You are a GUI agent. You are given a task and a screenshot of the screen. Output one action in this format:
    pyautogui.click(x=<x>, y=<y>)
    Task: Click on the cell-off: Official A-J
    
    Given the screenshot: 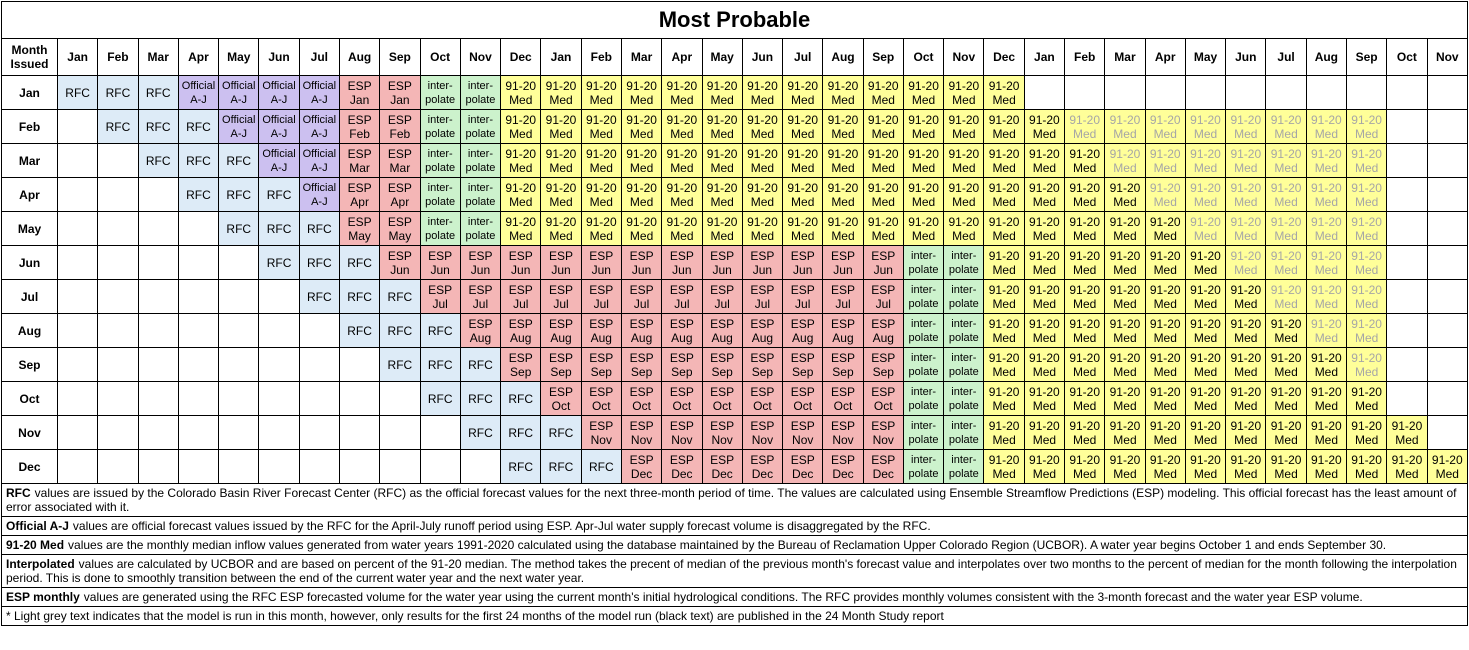 What is the action you would take?
    pyautogui.click(x=279, y=92)
    